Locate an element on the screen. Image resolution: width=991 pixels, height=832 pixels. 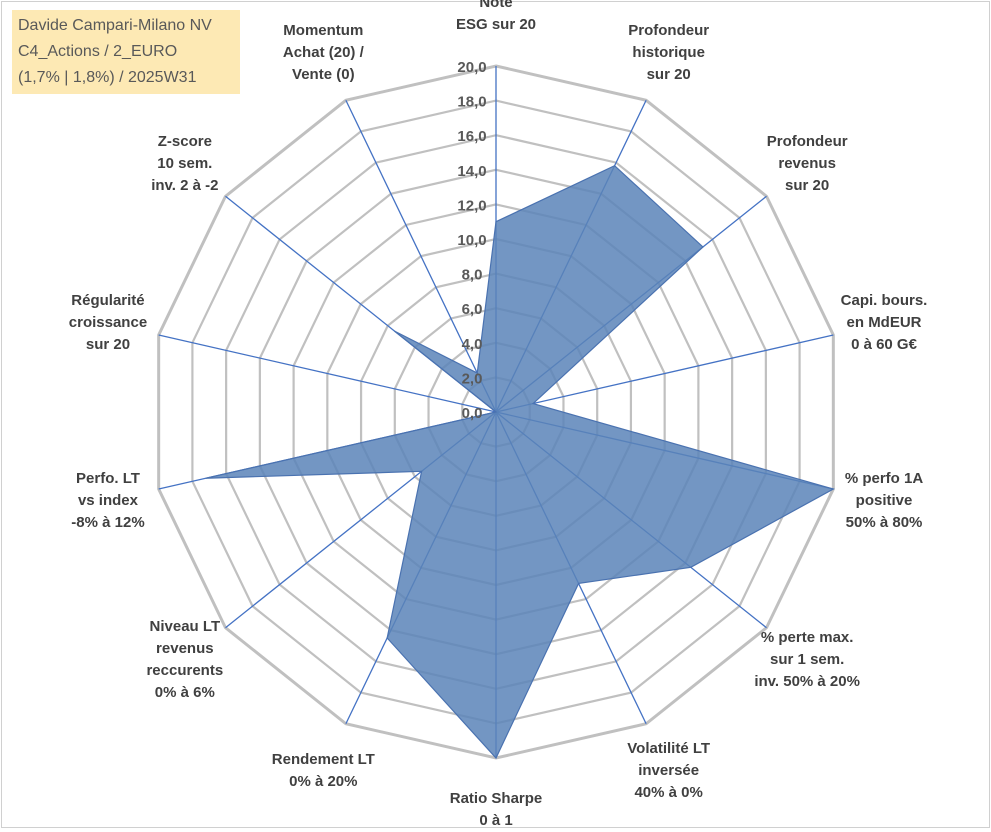
axis-label-line: Capi. bours. is located at coordinates (884, 301).